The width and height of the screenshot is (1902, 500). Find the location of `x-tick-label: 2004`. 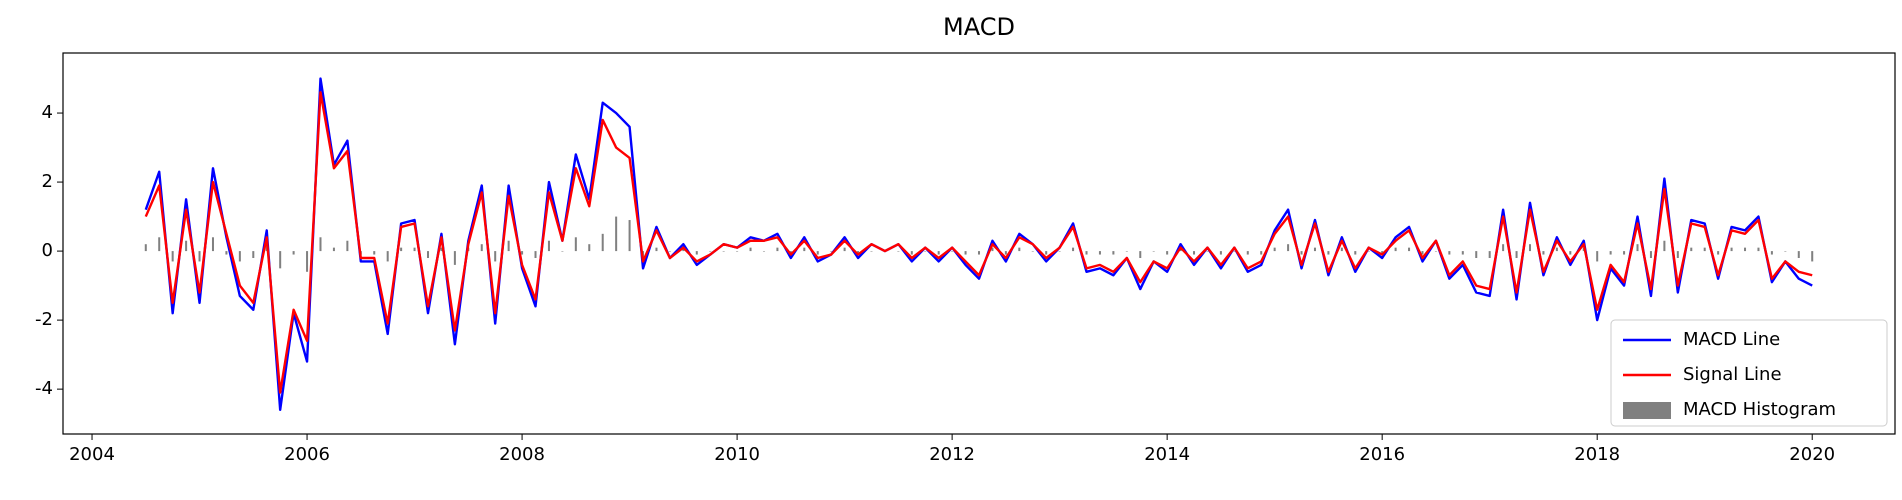

x-tick-label: 2004 is located at coordinates (92, 454).